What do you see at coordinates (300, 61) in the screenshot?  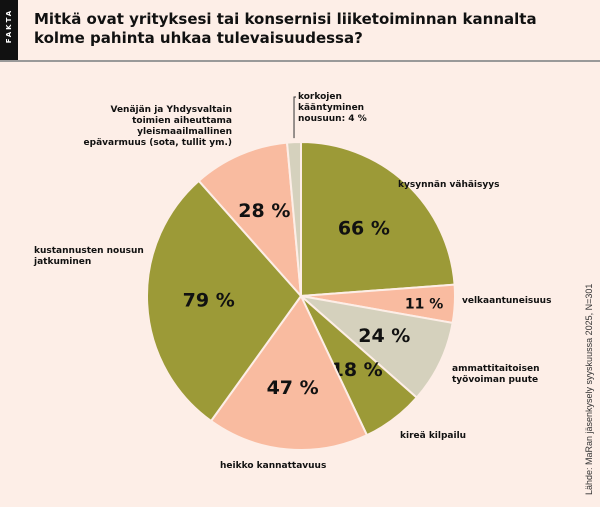 I see `divider` at bounding box center [300, 61].